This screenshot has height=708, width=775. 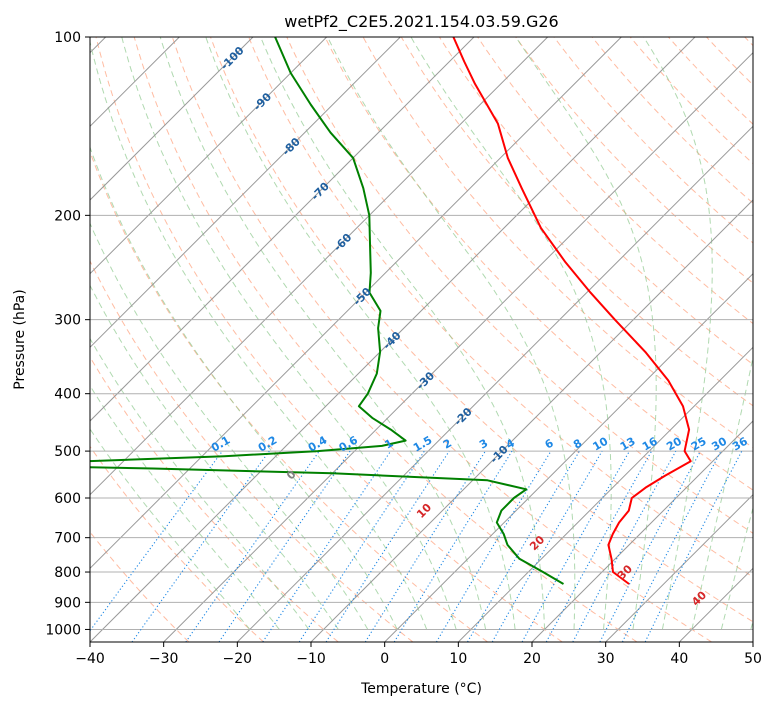 I want to click on x-tick-label: 10, so click(x=458, y=659).